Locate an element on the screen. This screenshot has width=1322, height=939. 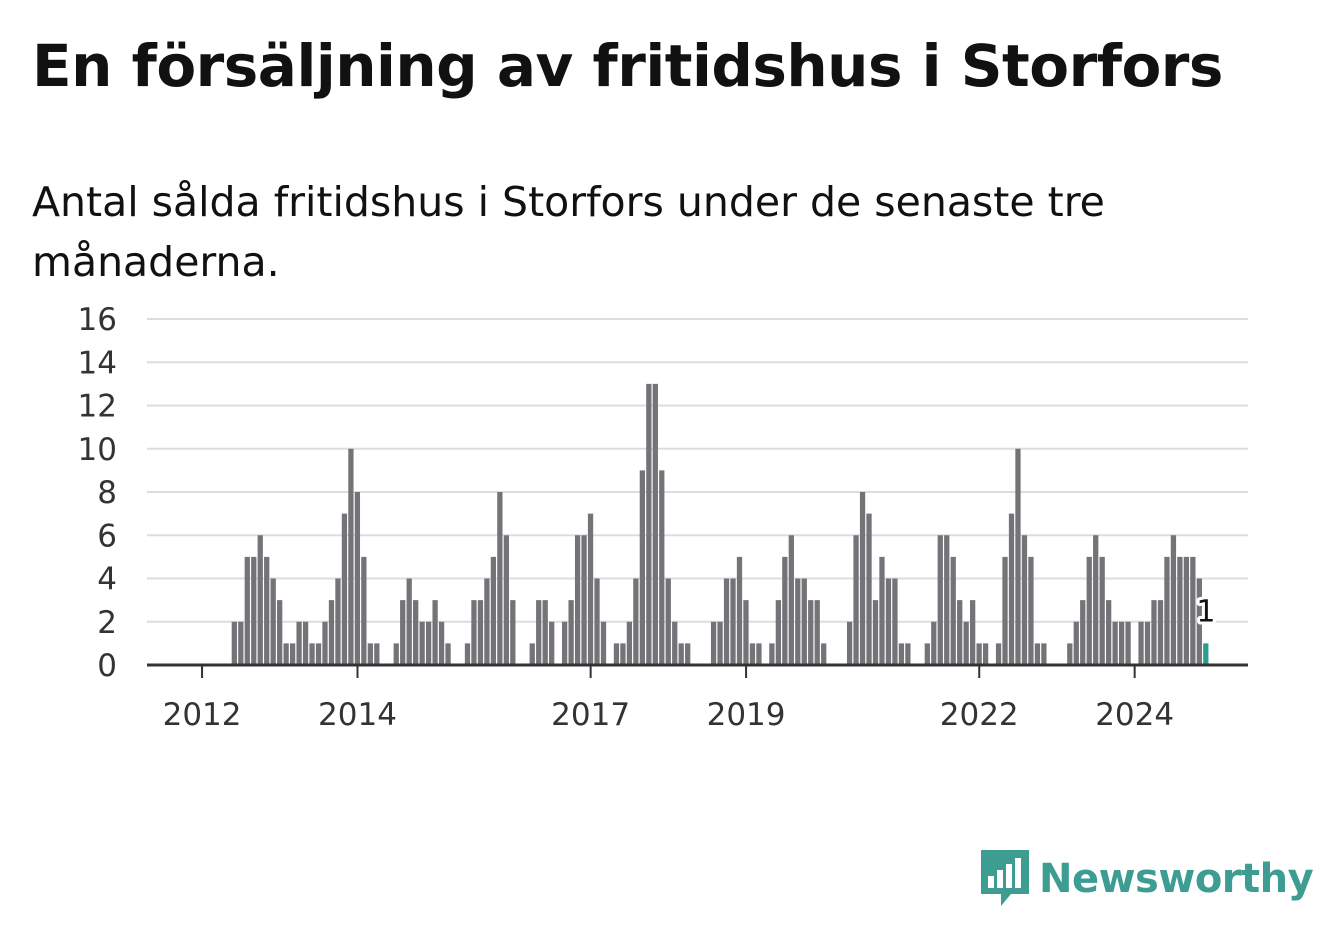
y-tick-label: 14 is located at coordinates (97, 363).